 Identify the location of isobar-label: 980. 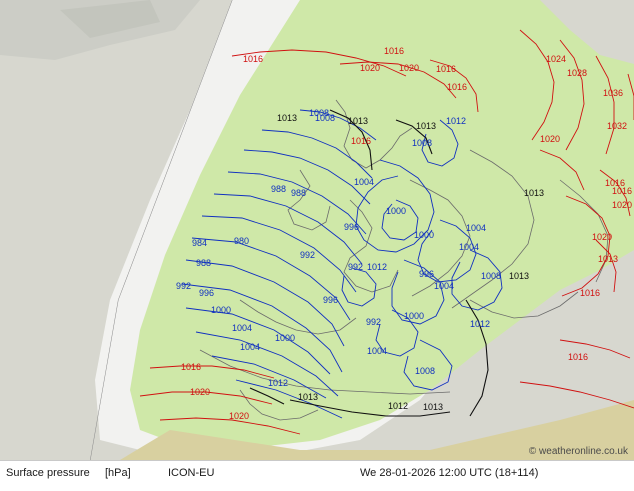
(241, 241).